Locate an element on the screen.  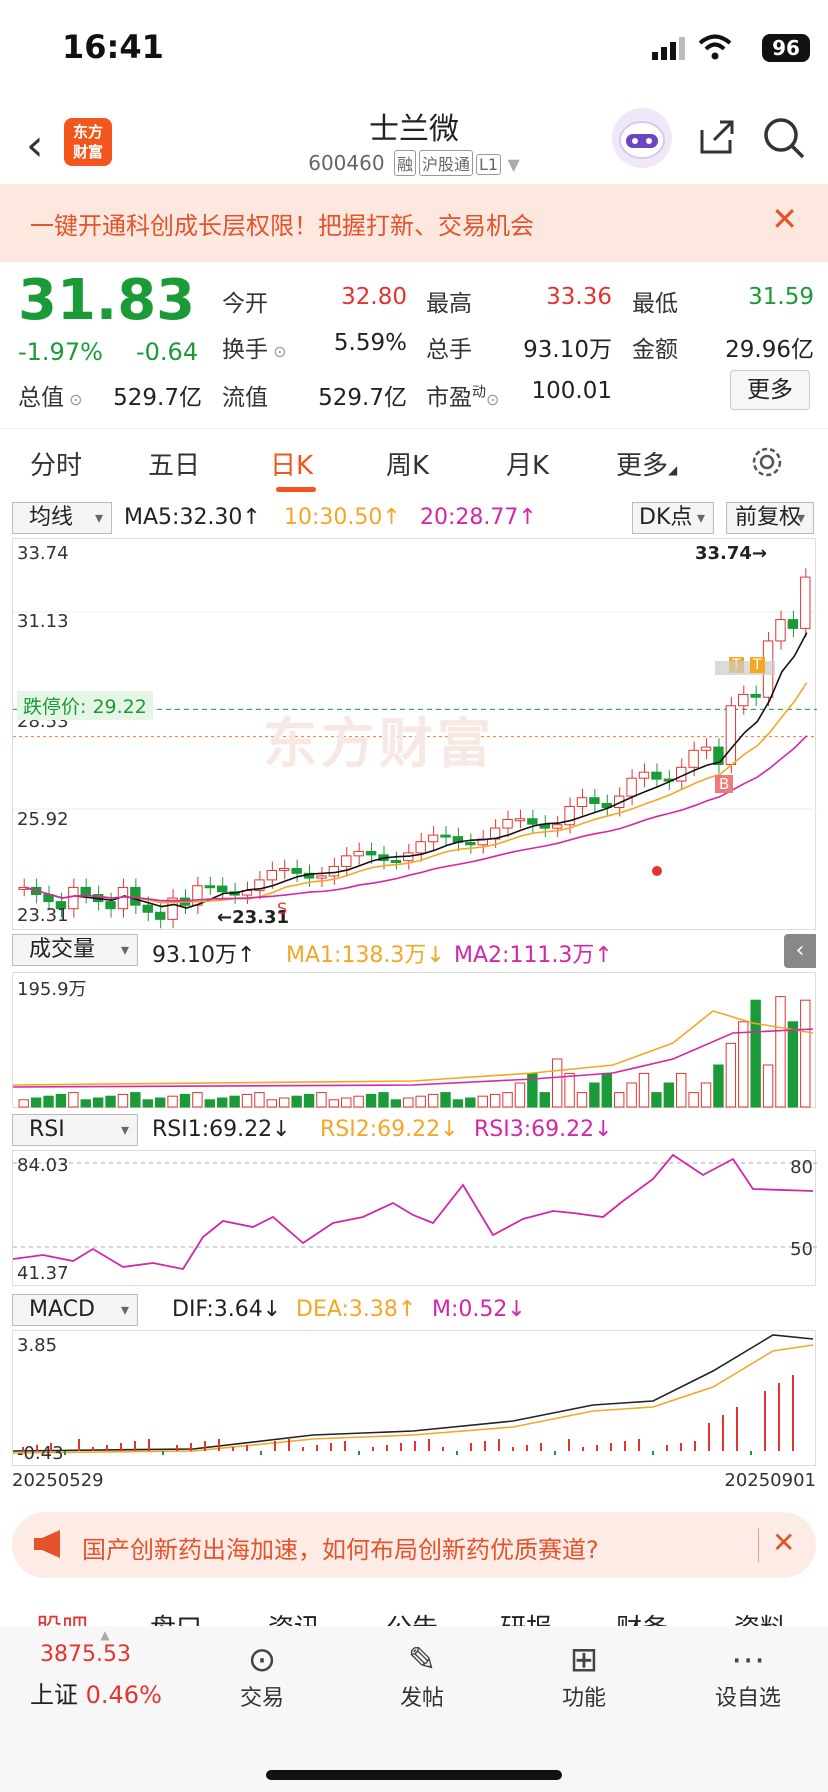
label-high: 最高 is located at coordinates (449, 304).